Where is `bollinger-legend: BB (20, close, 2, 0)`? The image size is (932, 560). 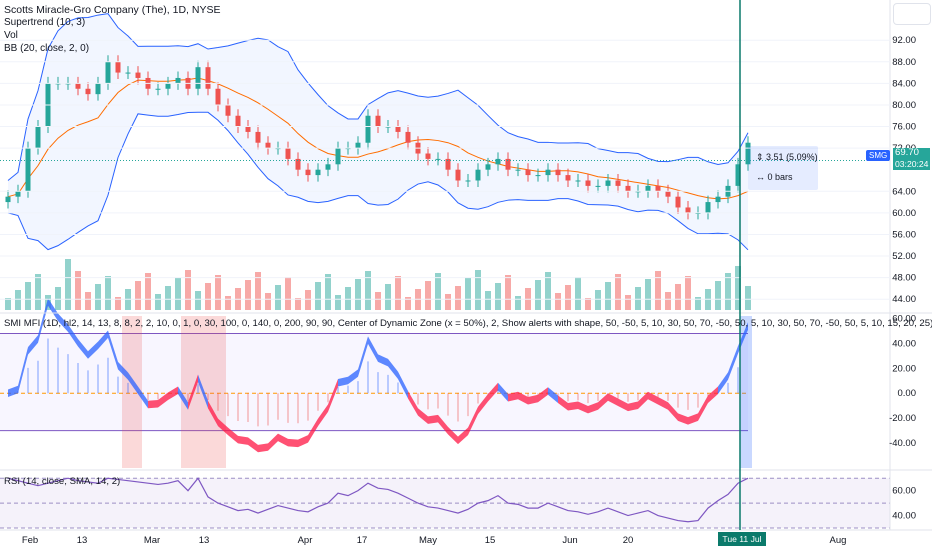 bollinger-legend: BB (20, close, 2, 0) is located at coordinates (47, 48).